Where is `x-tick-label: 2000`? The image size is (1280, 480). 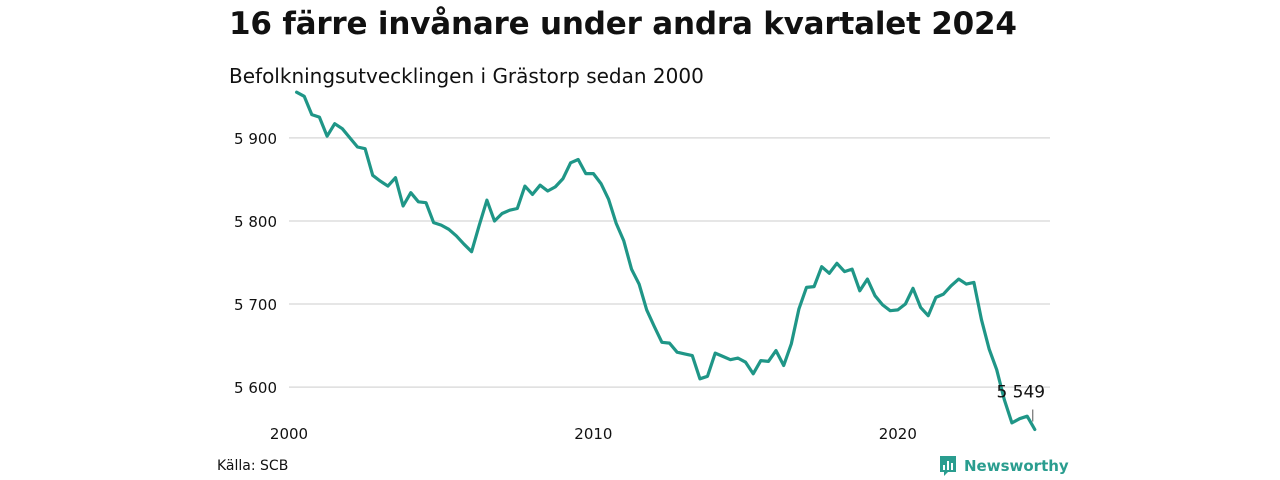
x-tick-label: 2000 is located at coordinates (289, 434).